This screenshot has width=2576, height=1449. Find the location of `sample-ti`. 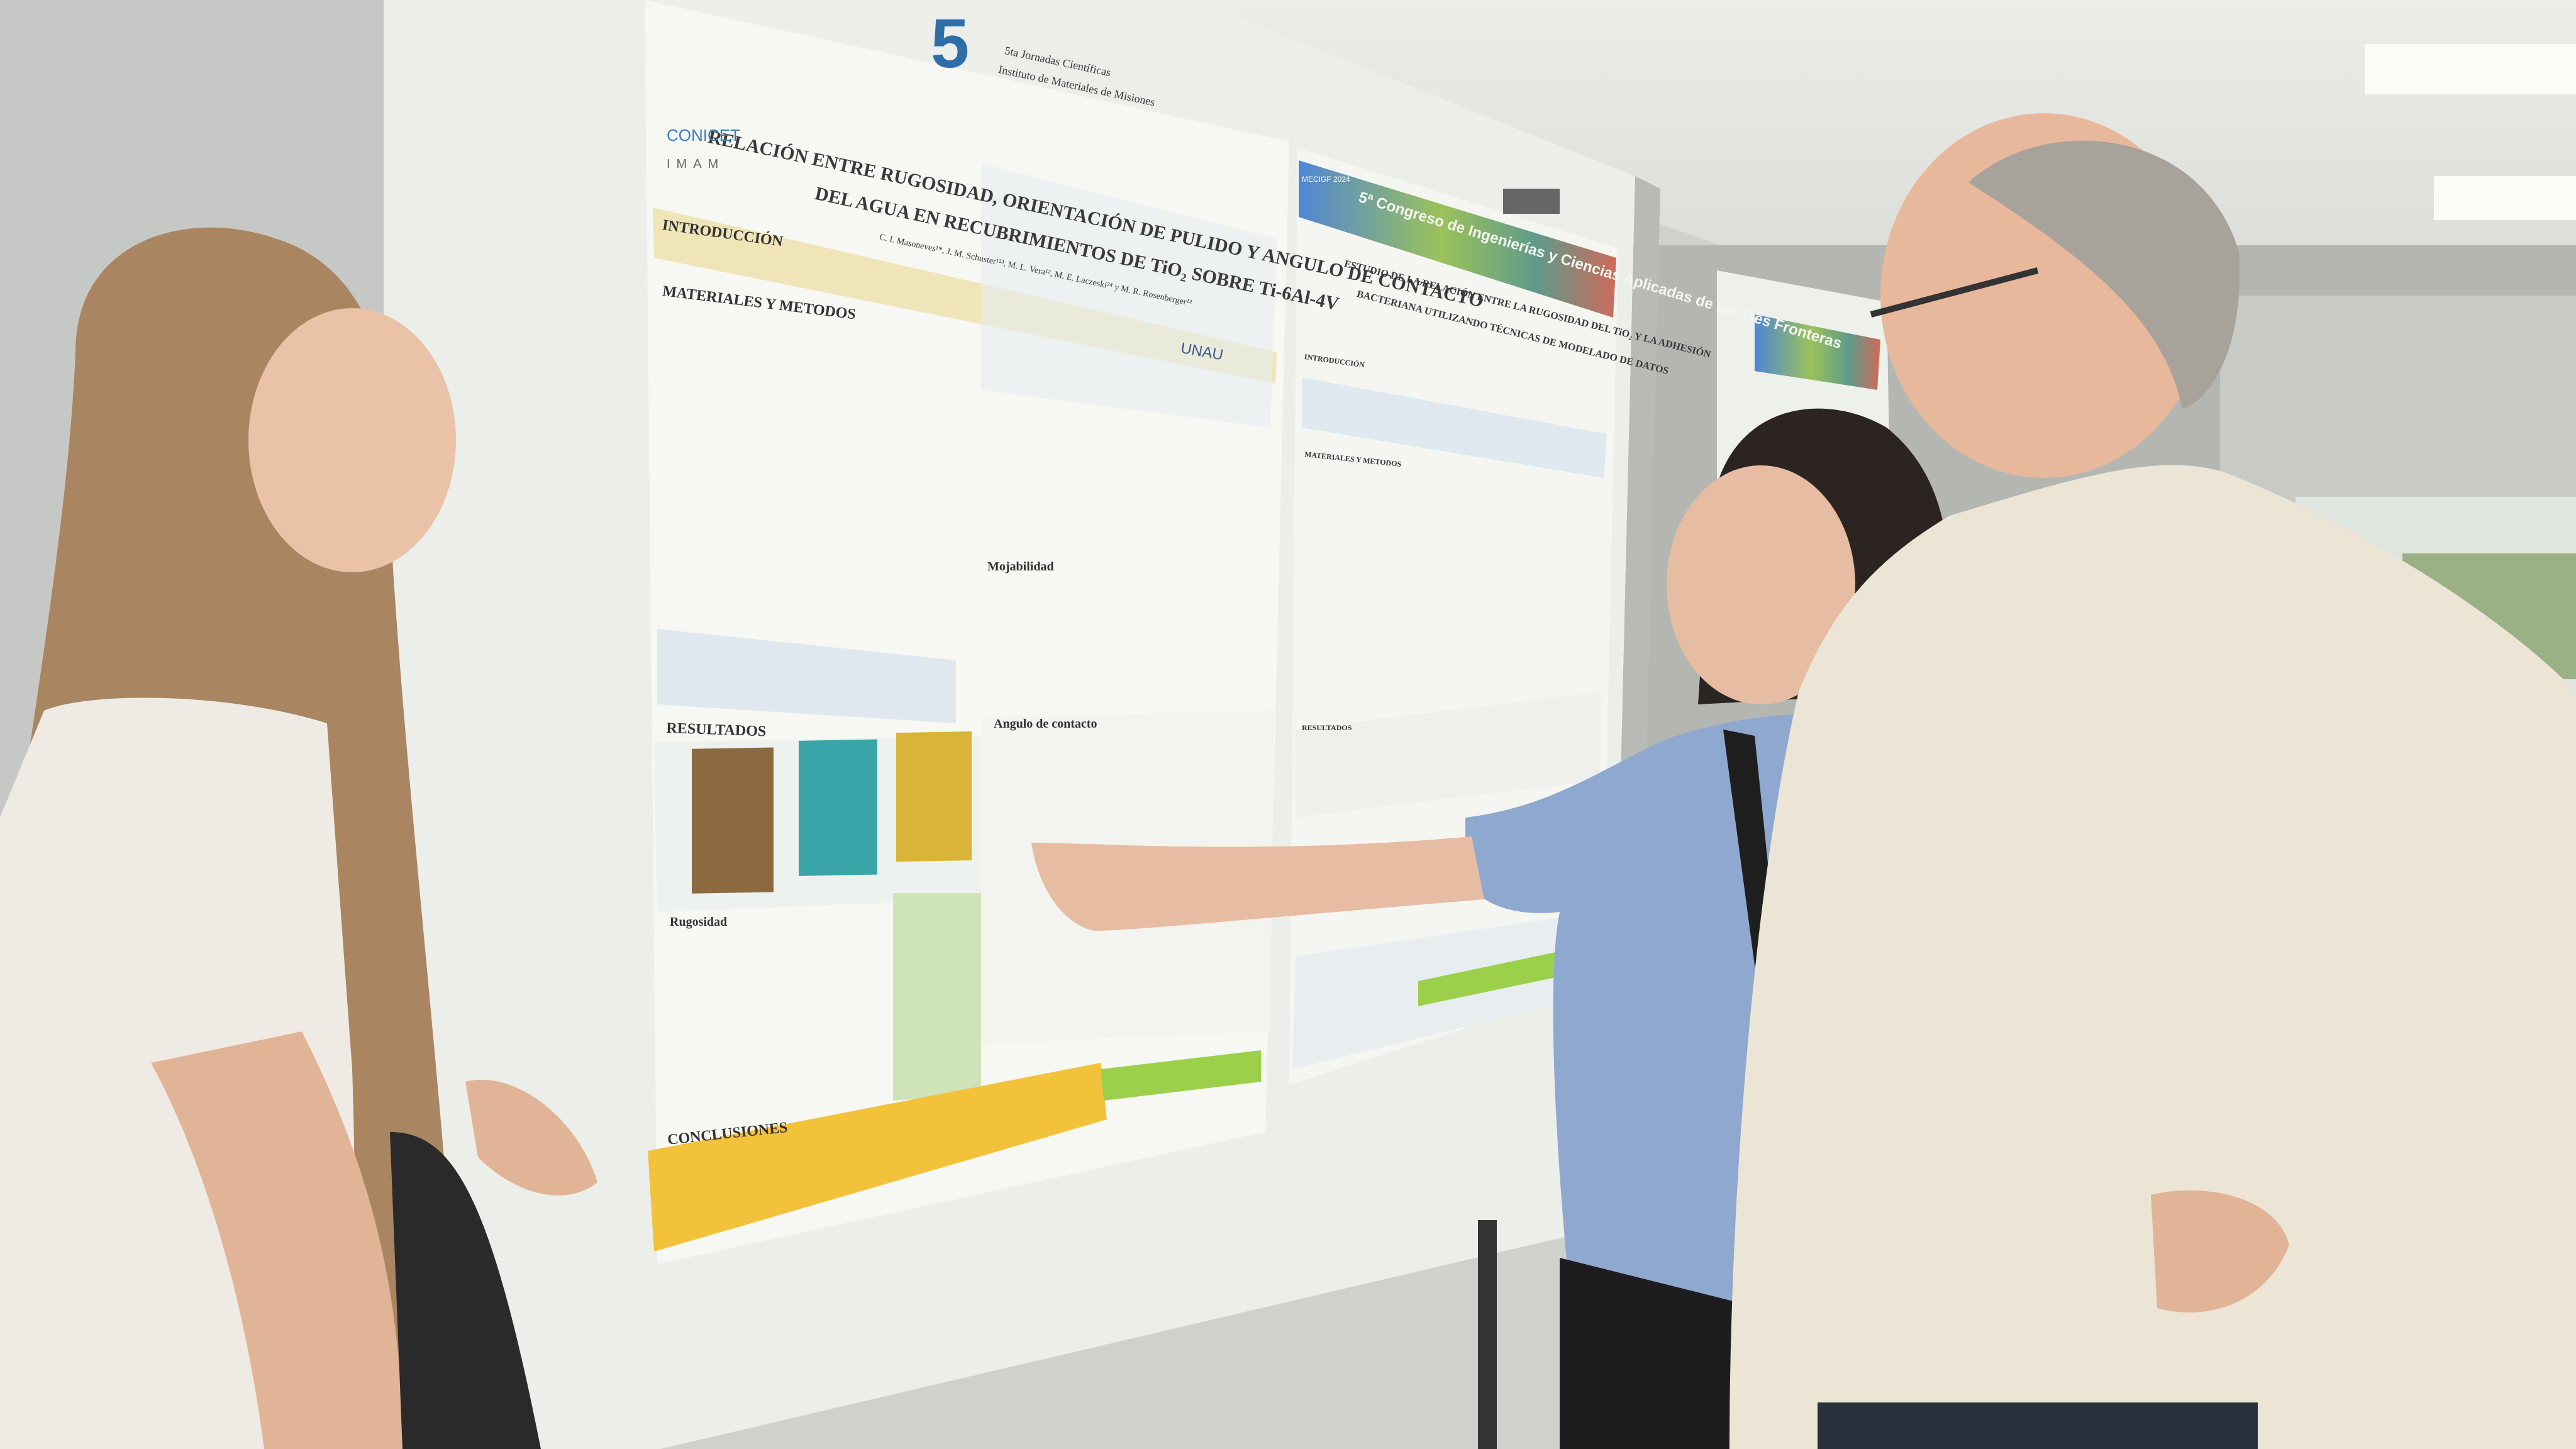

sample-ti is located at coordinates (733, 820).